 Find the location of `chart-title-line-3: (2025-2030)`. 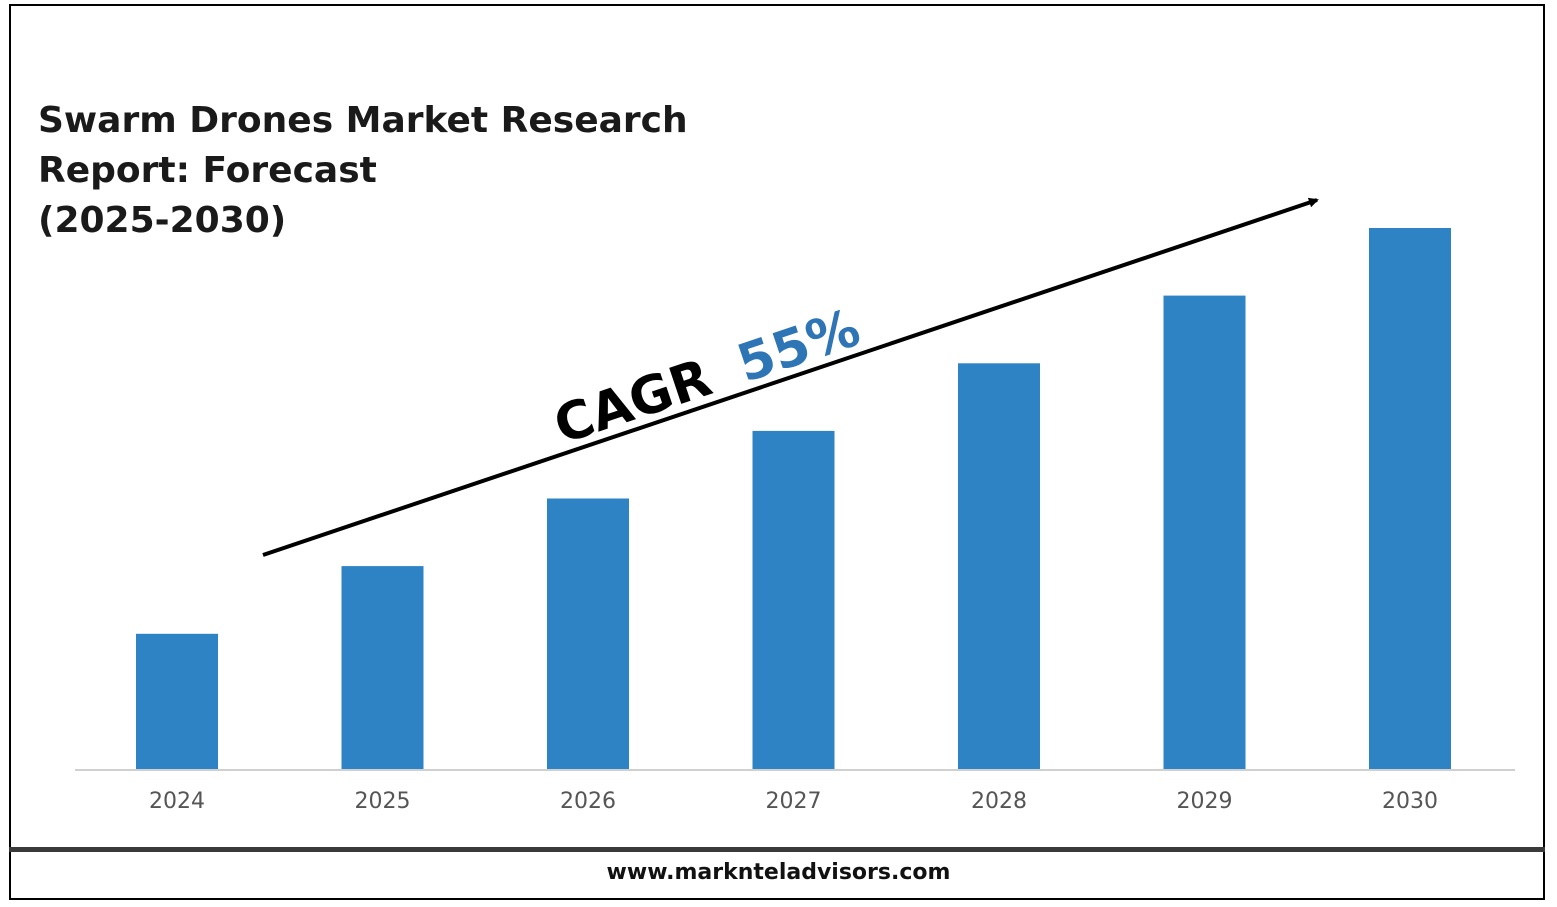

chart-title-line-3: (2025-2030) is located at coordinates (162, 220).